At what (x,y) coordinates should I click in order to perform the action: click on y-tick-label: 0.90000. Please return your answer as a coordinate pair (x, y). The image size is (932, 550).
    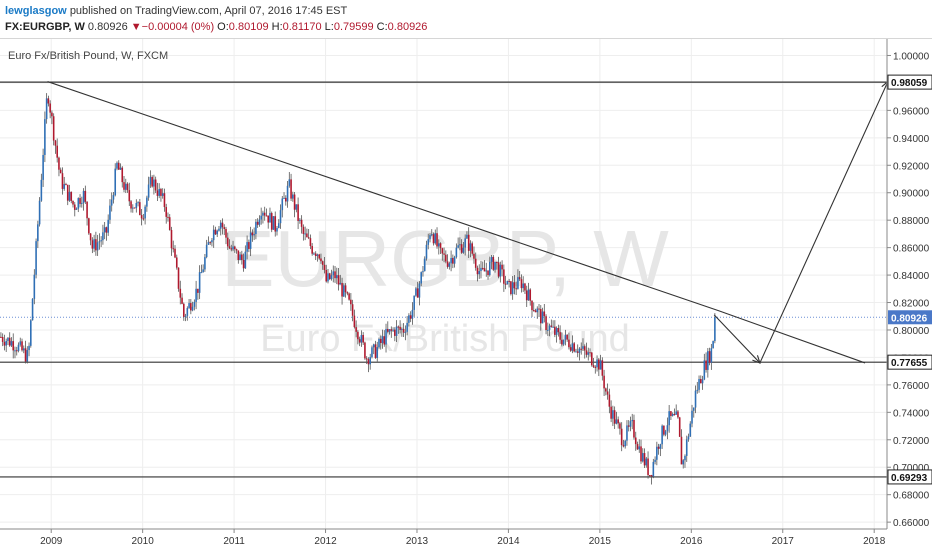
    Looking at the image, I should click on (911, 194).